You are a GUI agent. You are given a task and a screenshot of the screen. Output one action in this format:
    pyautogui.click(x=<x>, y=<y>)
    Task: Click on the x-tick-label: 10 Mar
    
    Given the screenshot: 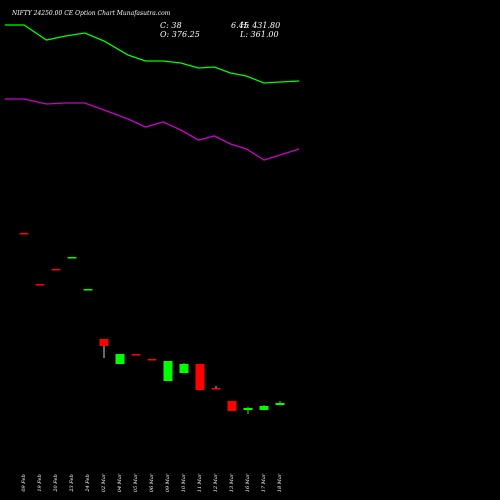 What is the action you would take?
    pyautogui.click(x=184, y=482)
    